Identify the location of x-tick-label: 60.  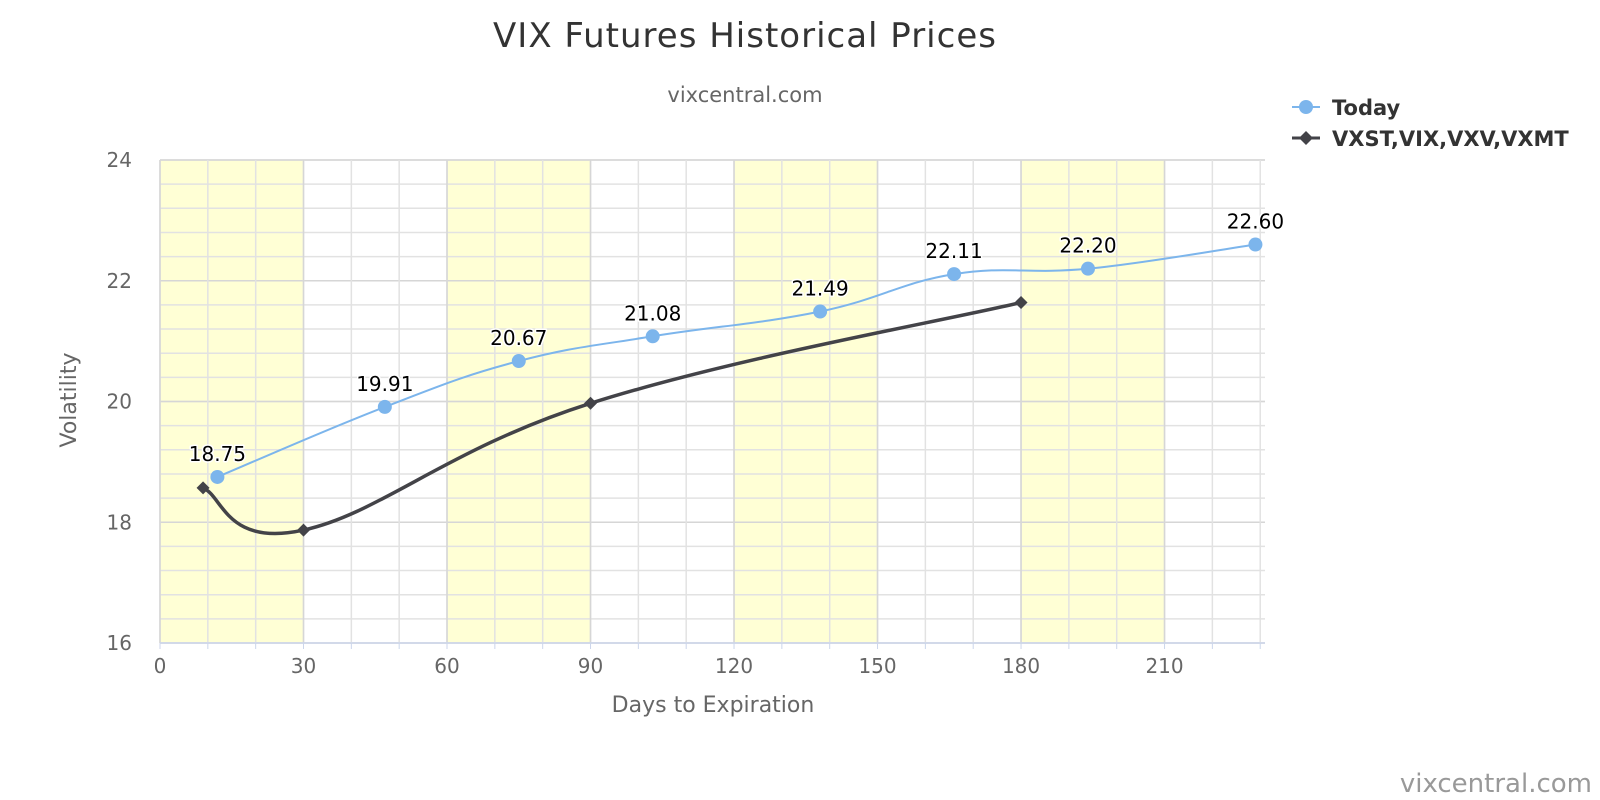
(446, 666).